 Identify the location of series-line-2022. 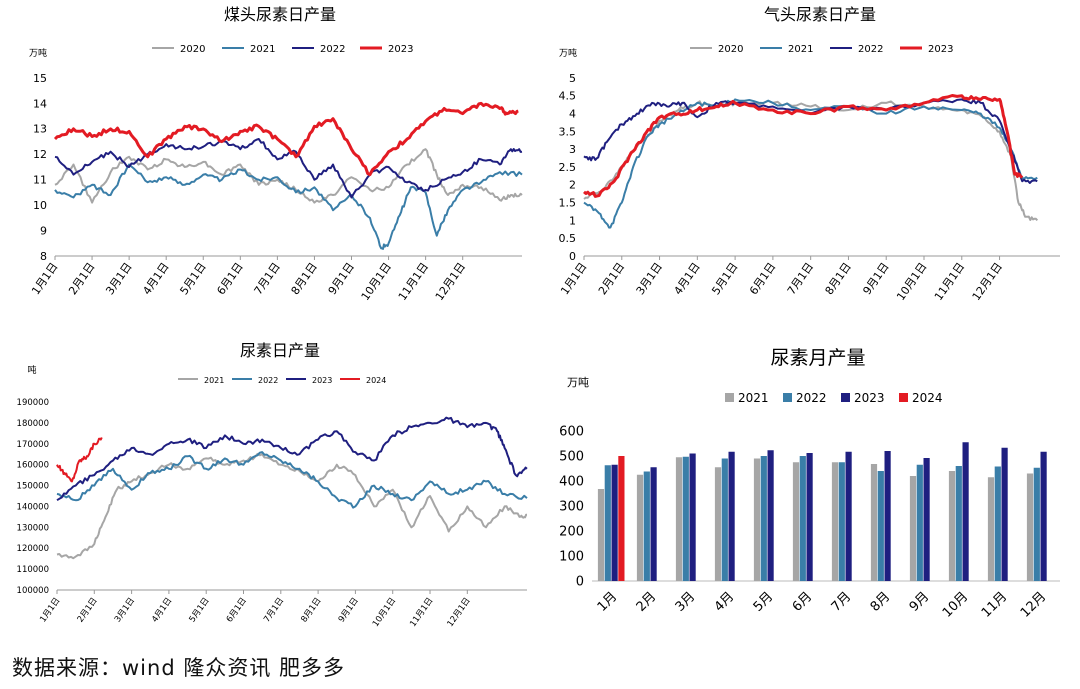
(810, 141).